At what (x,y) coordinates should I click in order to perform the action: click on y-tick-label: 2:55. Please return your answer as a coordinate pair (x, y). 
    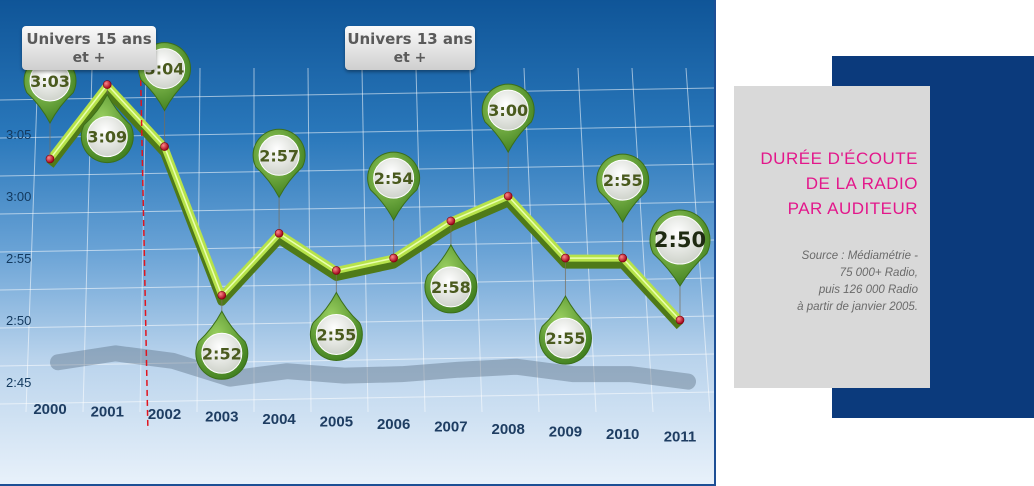
    Looking at the image, I should click on (18, 258).